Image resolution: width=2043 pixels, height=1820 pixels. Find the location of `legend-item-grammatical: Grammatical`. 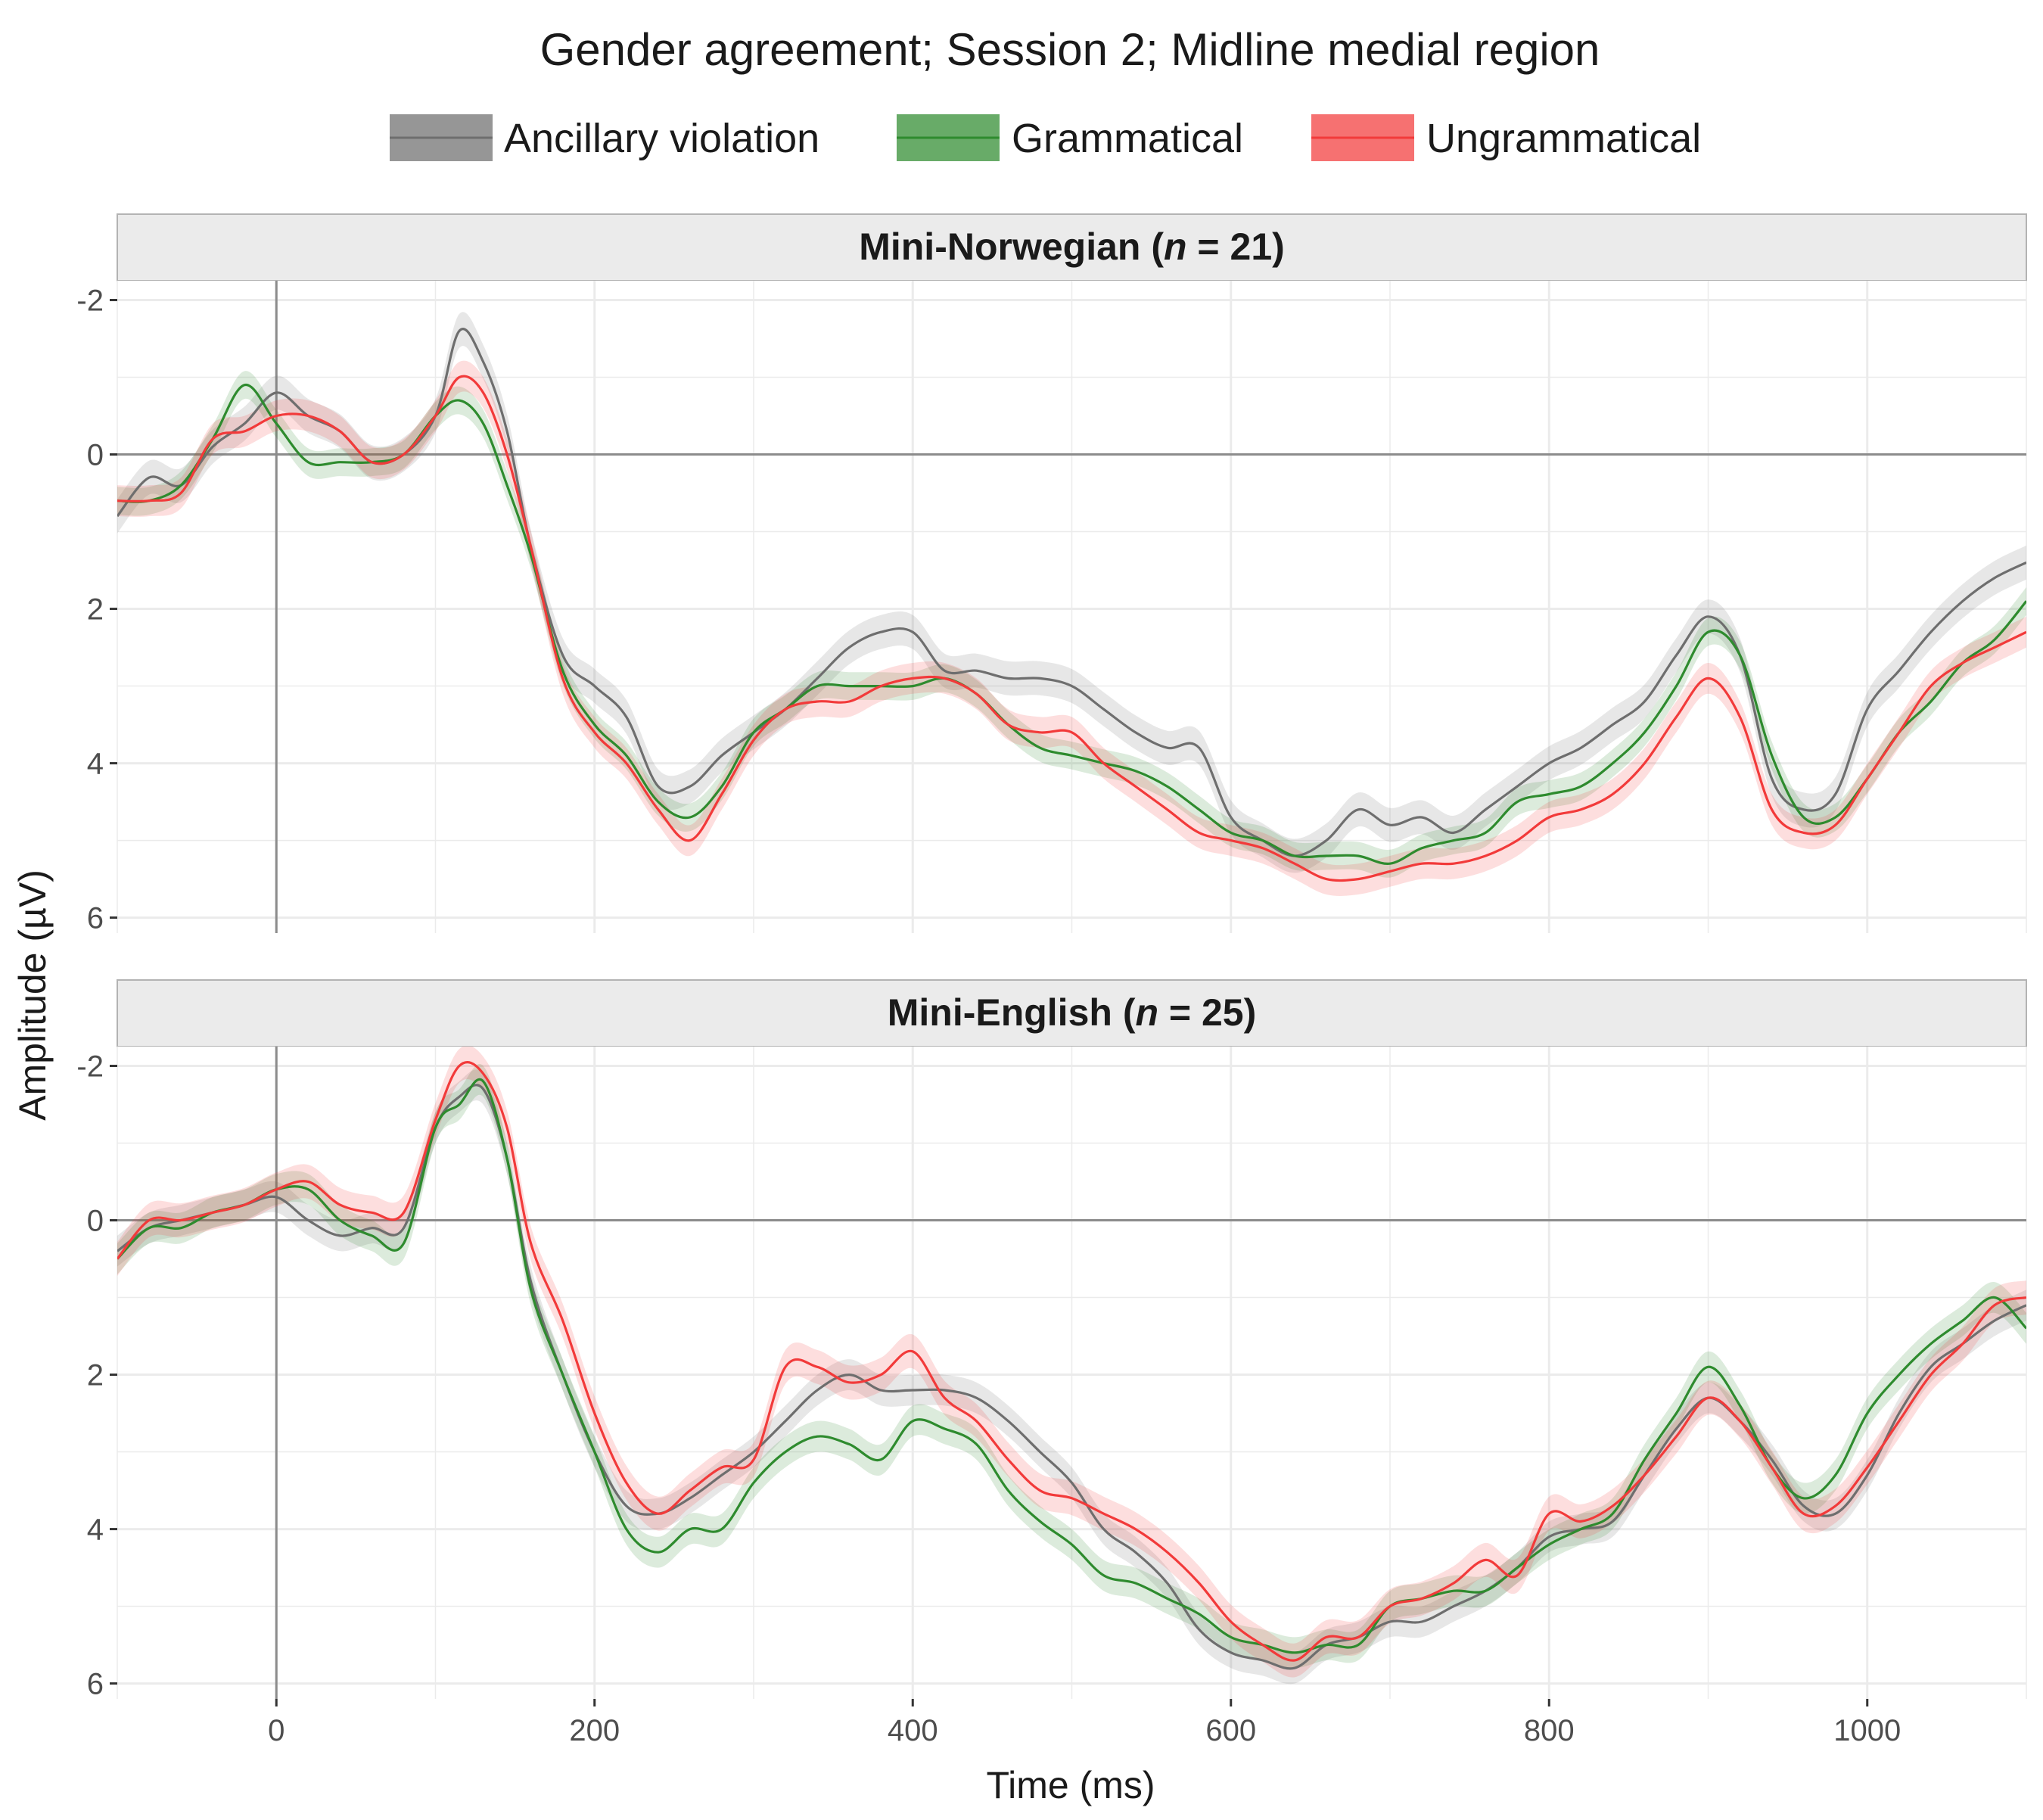

legend-item-grammatical: Grammatical is located at coordinates (1070, 137).